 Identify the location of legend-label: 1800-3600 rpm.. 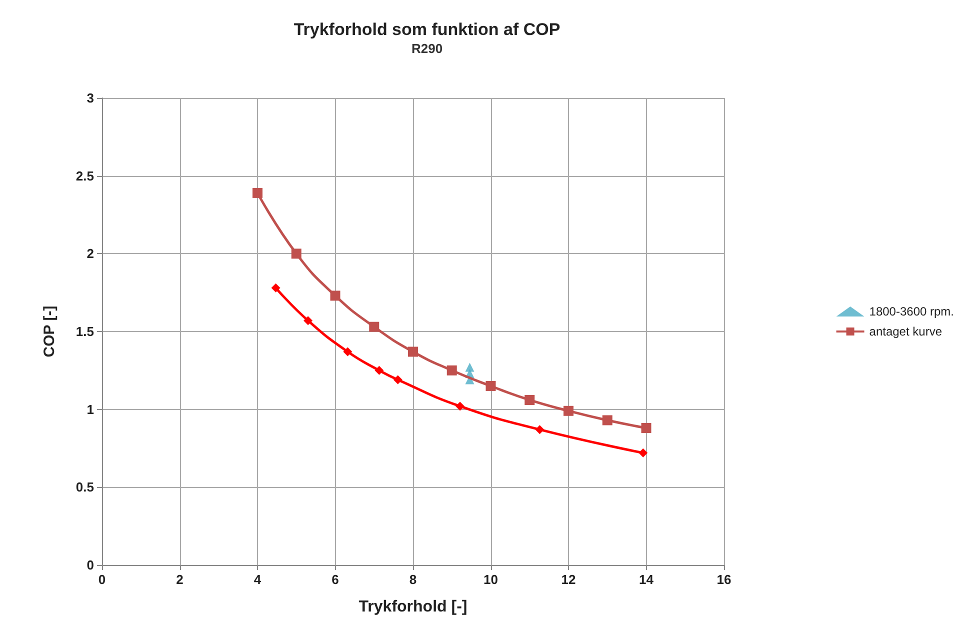
(911, 311).